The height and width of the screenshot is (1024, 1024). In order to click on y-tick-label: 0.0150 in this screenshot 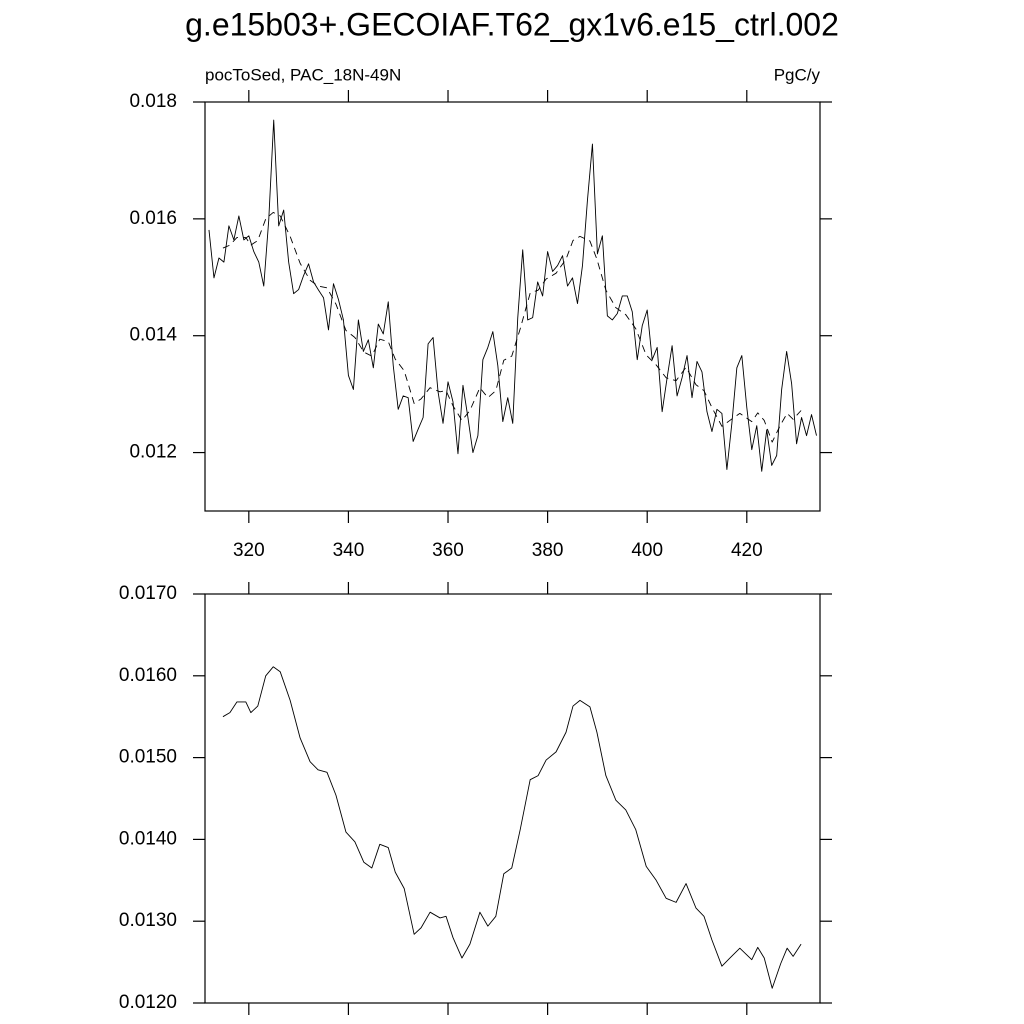, I will do `click(148, 757)`.